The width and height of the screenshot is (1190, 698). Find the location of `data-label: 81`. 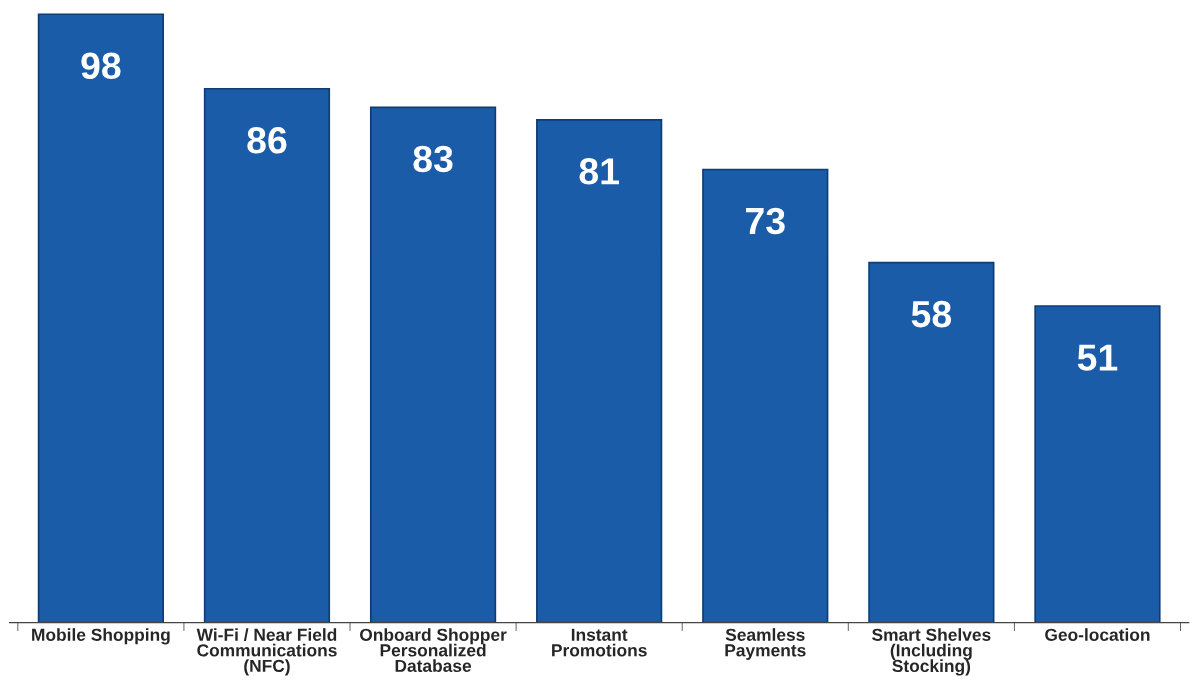

data-label: 81 is located at coordinates (599, 171).